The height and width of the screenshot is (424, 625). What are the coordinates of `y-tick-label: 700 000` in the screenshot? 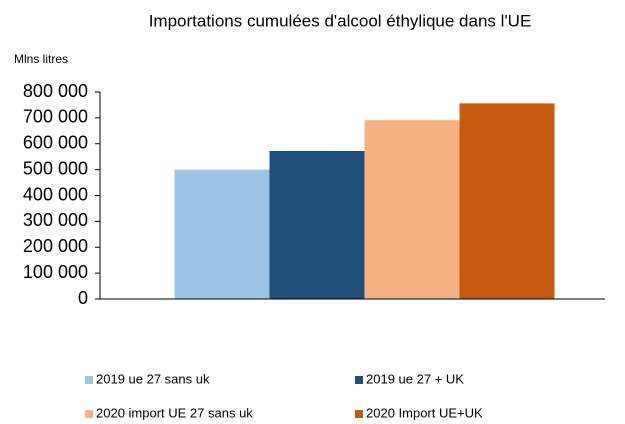 It's located at (55, 117).